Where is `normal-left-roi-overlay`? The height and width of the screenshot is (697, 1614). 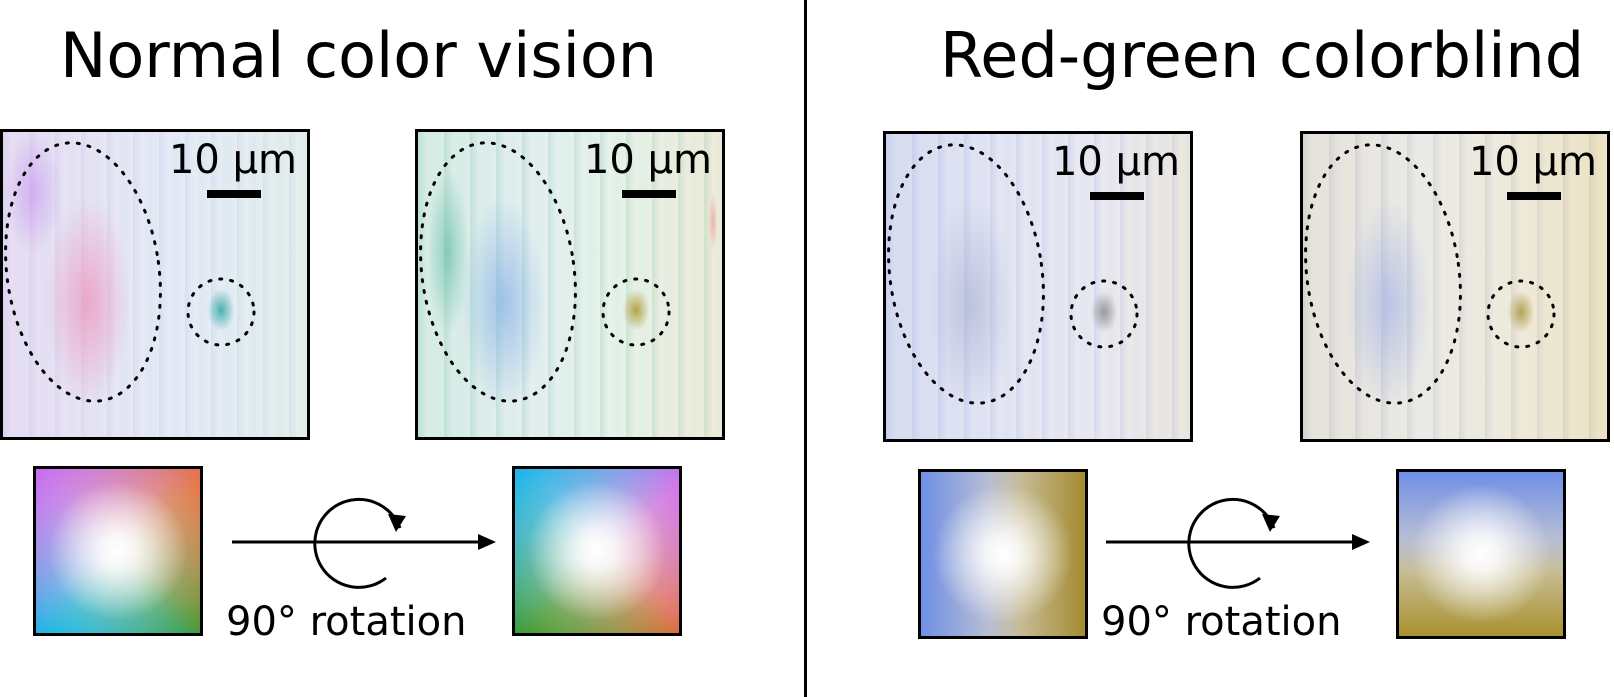 normal-left-roi-overlay is located at coordinates (130, 272).